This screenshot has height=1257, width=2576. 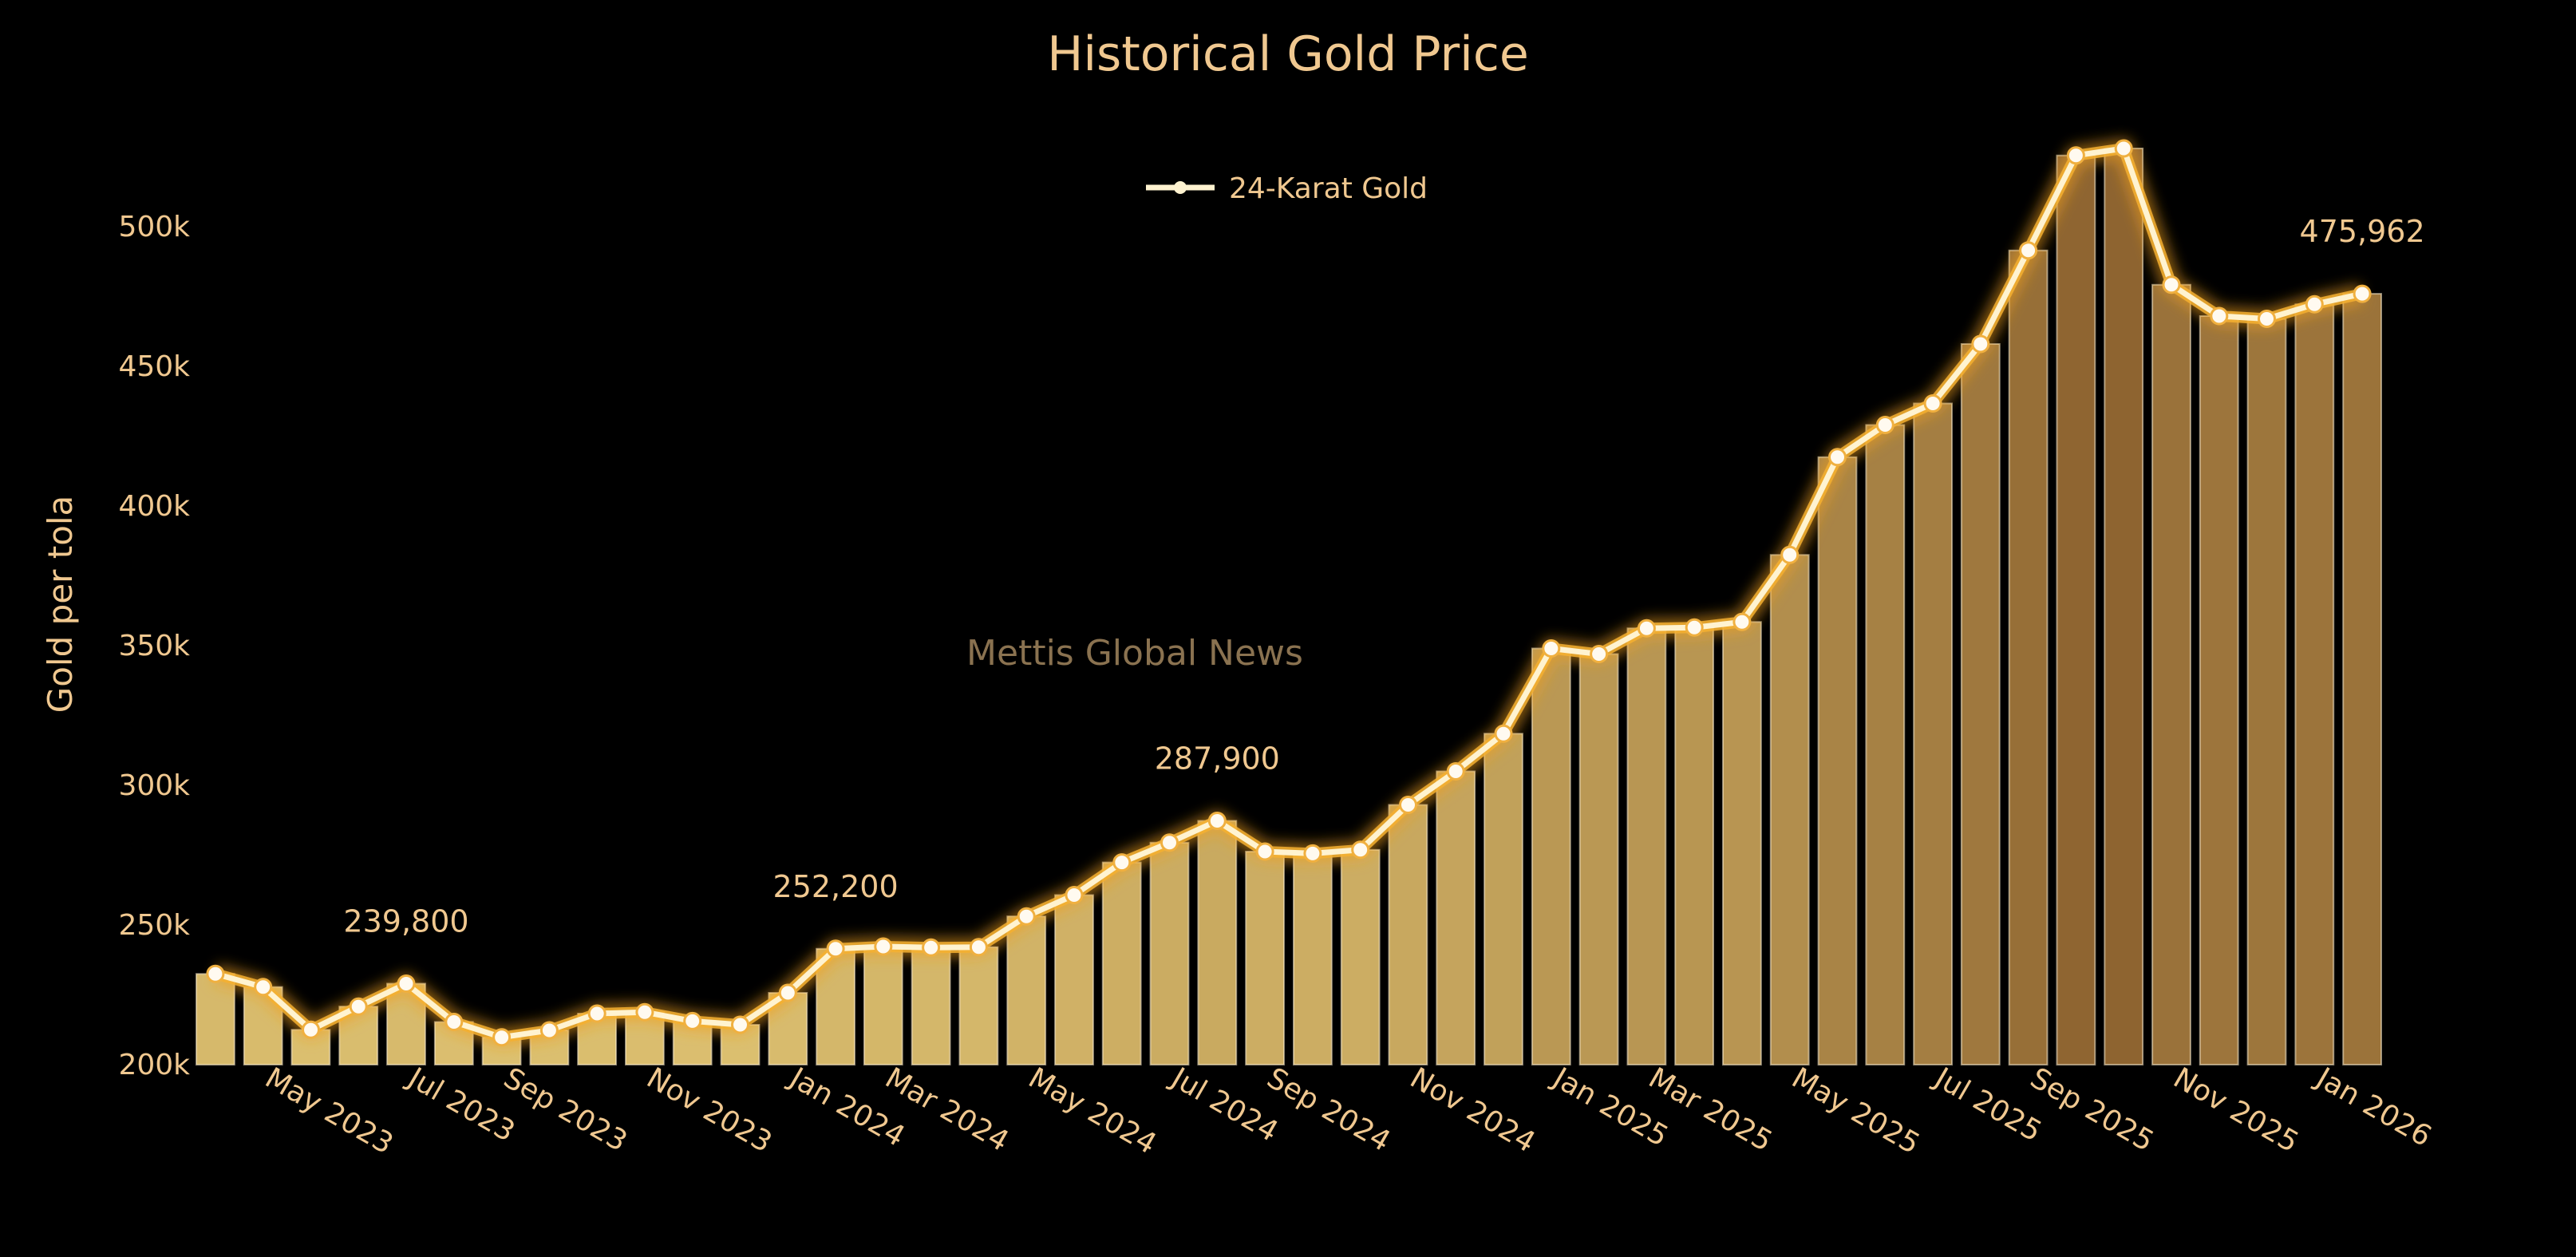 What do you see at coordinates (60, 604) in the screenshot?
I see `y-axis-label: Gold per tola` at bounding box center [60, 604].